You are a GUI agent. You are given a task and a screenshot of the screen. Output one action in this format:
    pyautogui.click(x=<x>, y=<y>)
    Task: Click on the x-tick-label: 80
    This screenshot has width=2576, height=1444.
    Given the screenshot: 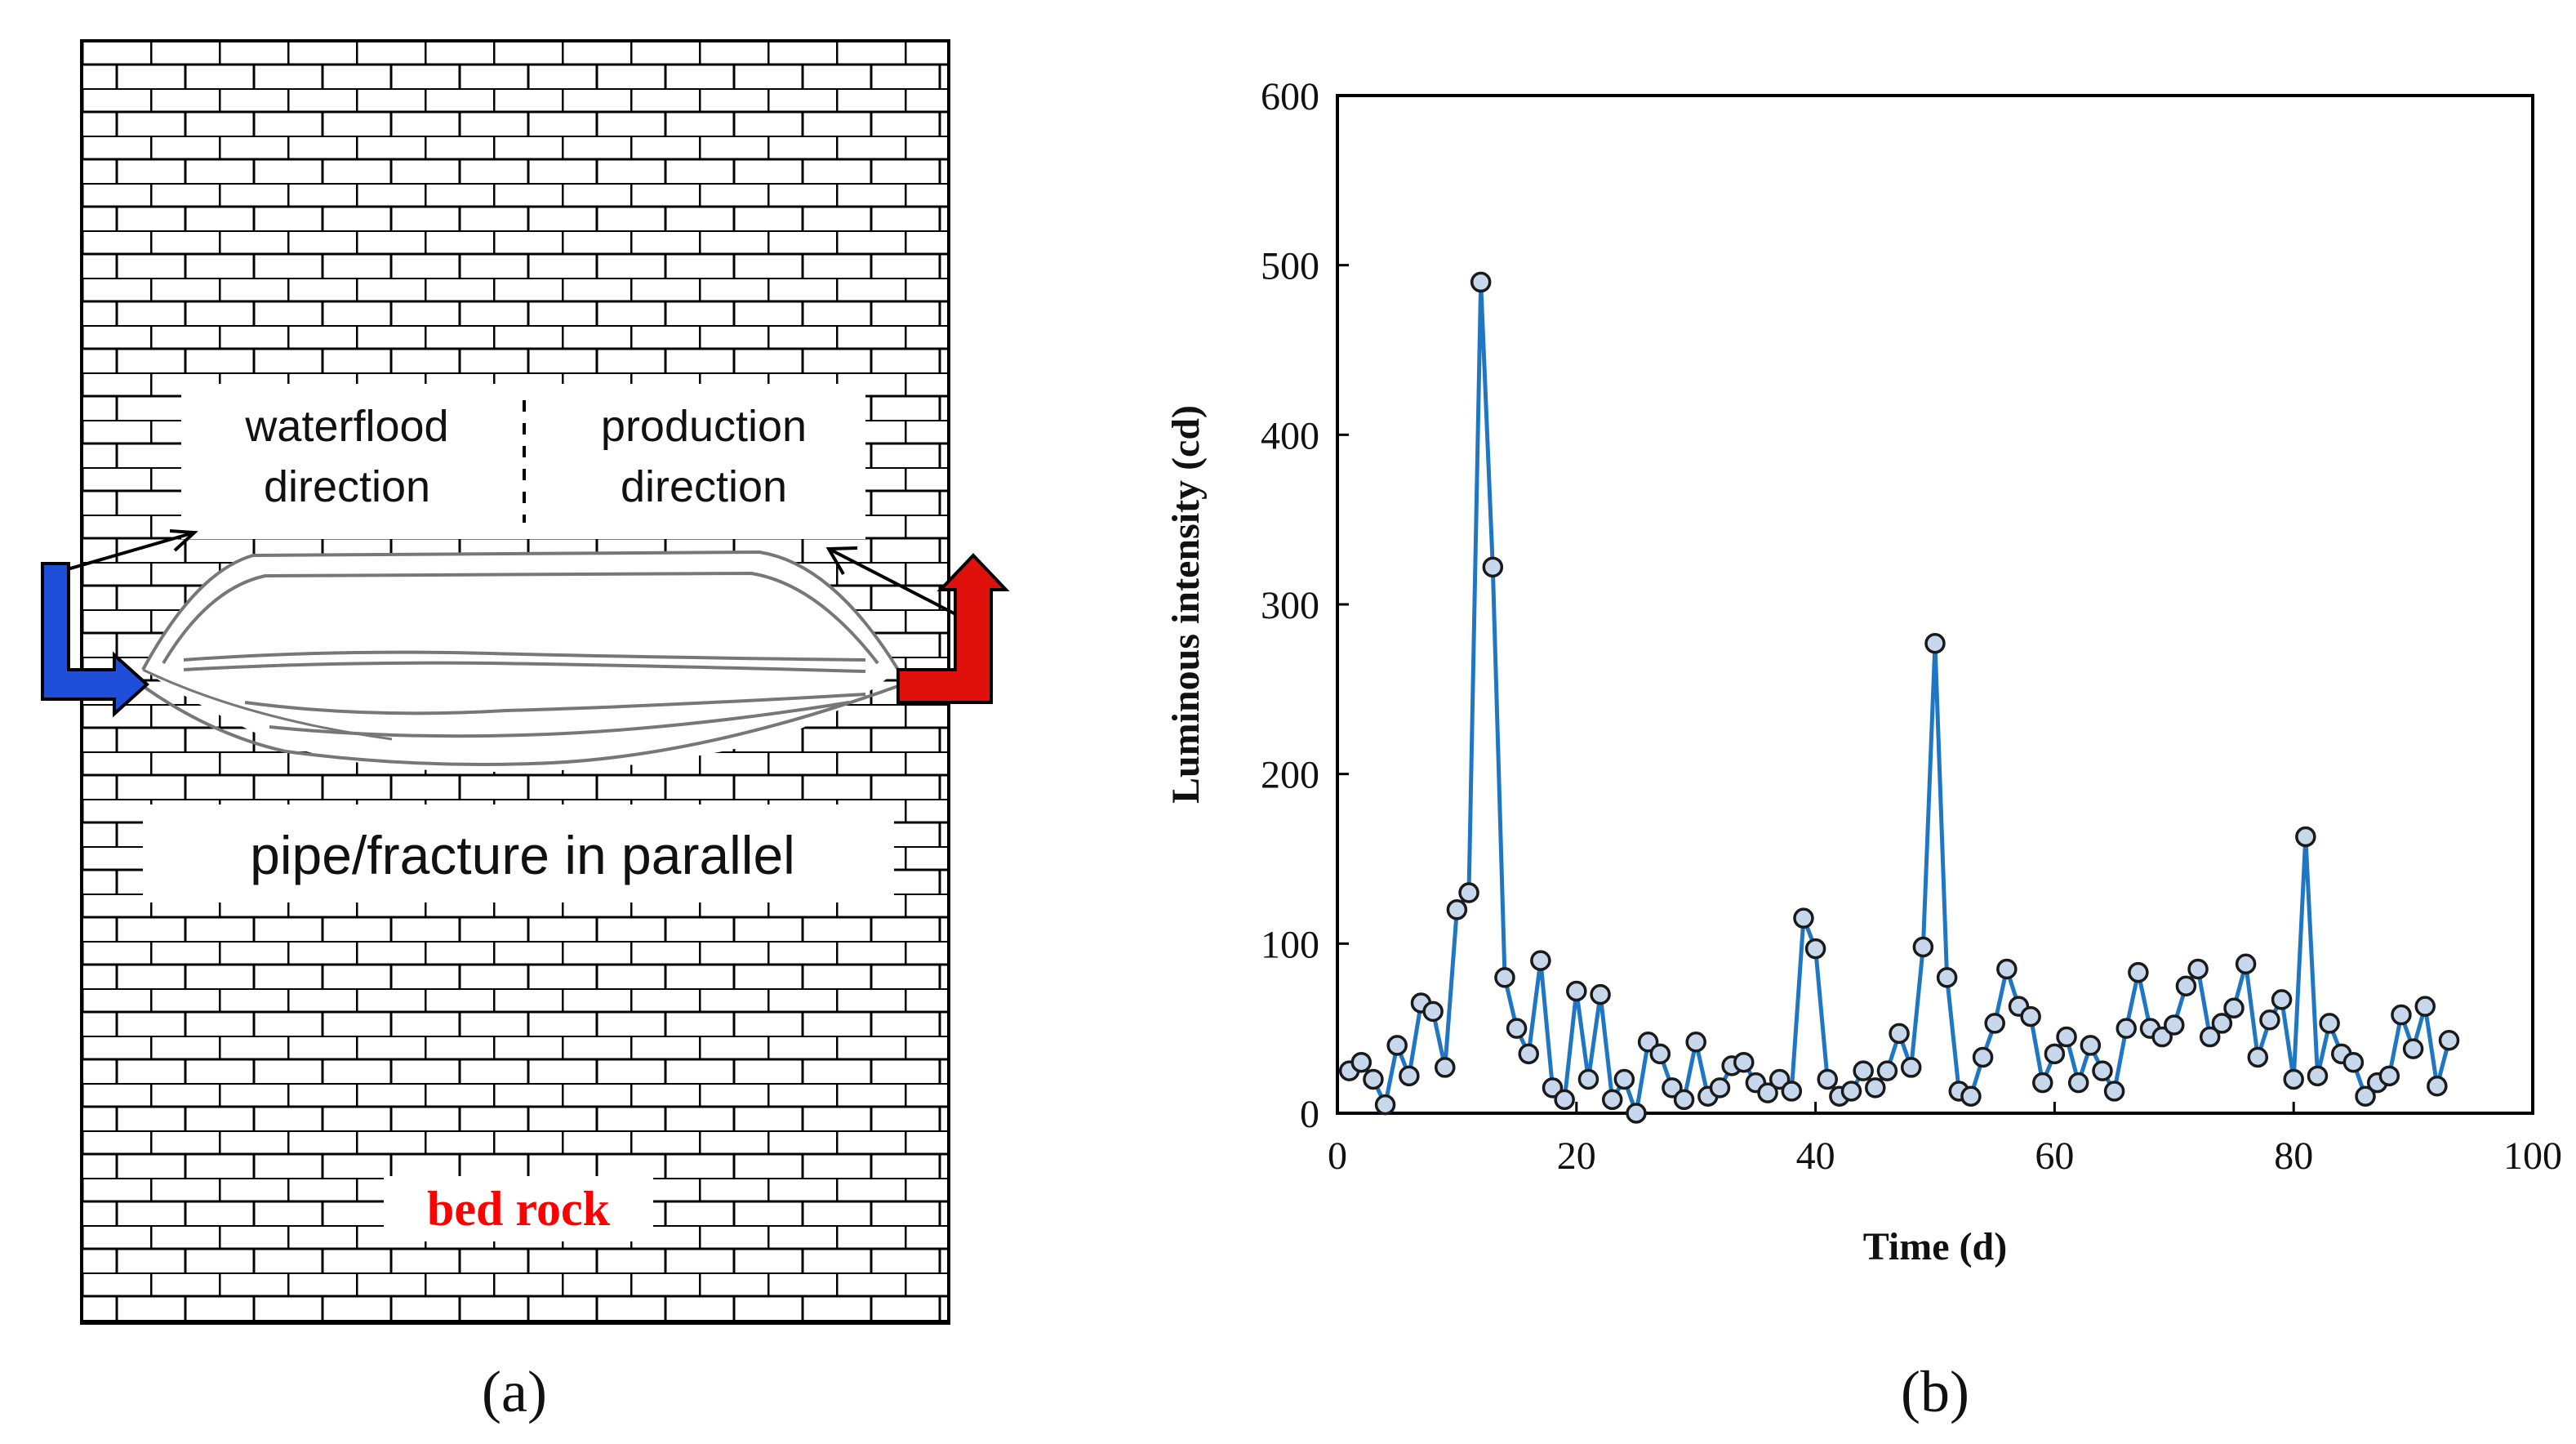 What is the action you would take?
    pyautogui.click(x=2293, y=1156)
    